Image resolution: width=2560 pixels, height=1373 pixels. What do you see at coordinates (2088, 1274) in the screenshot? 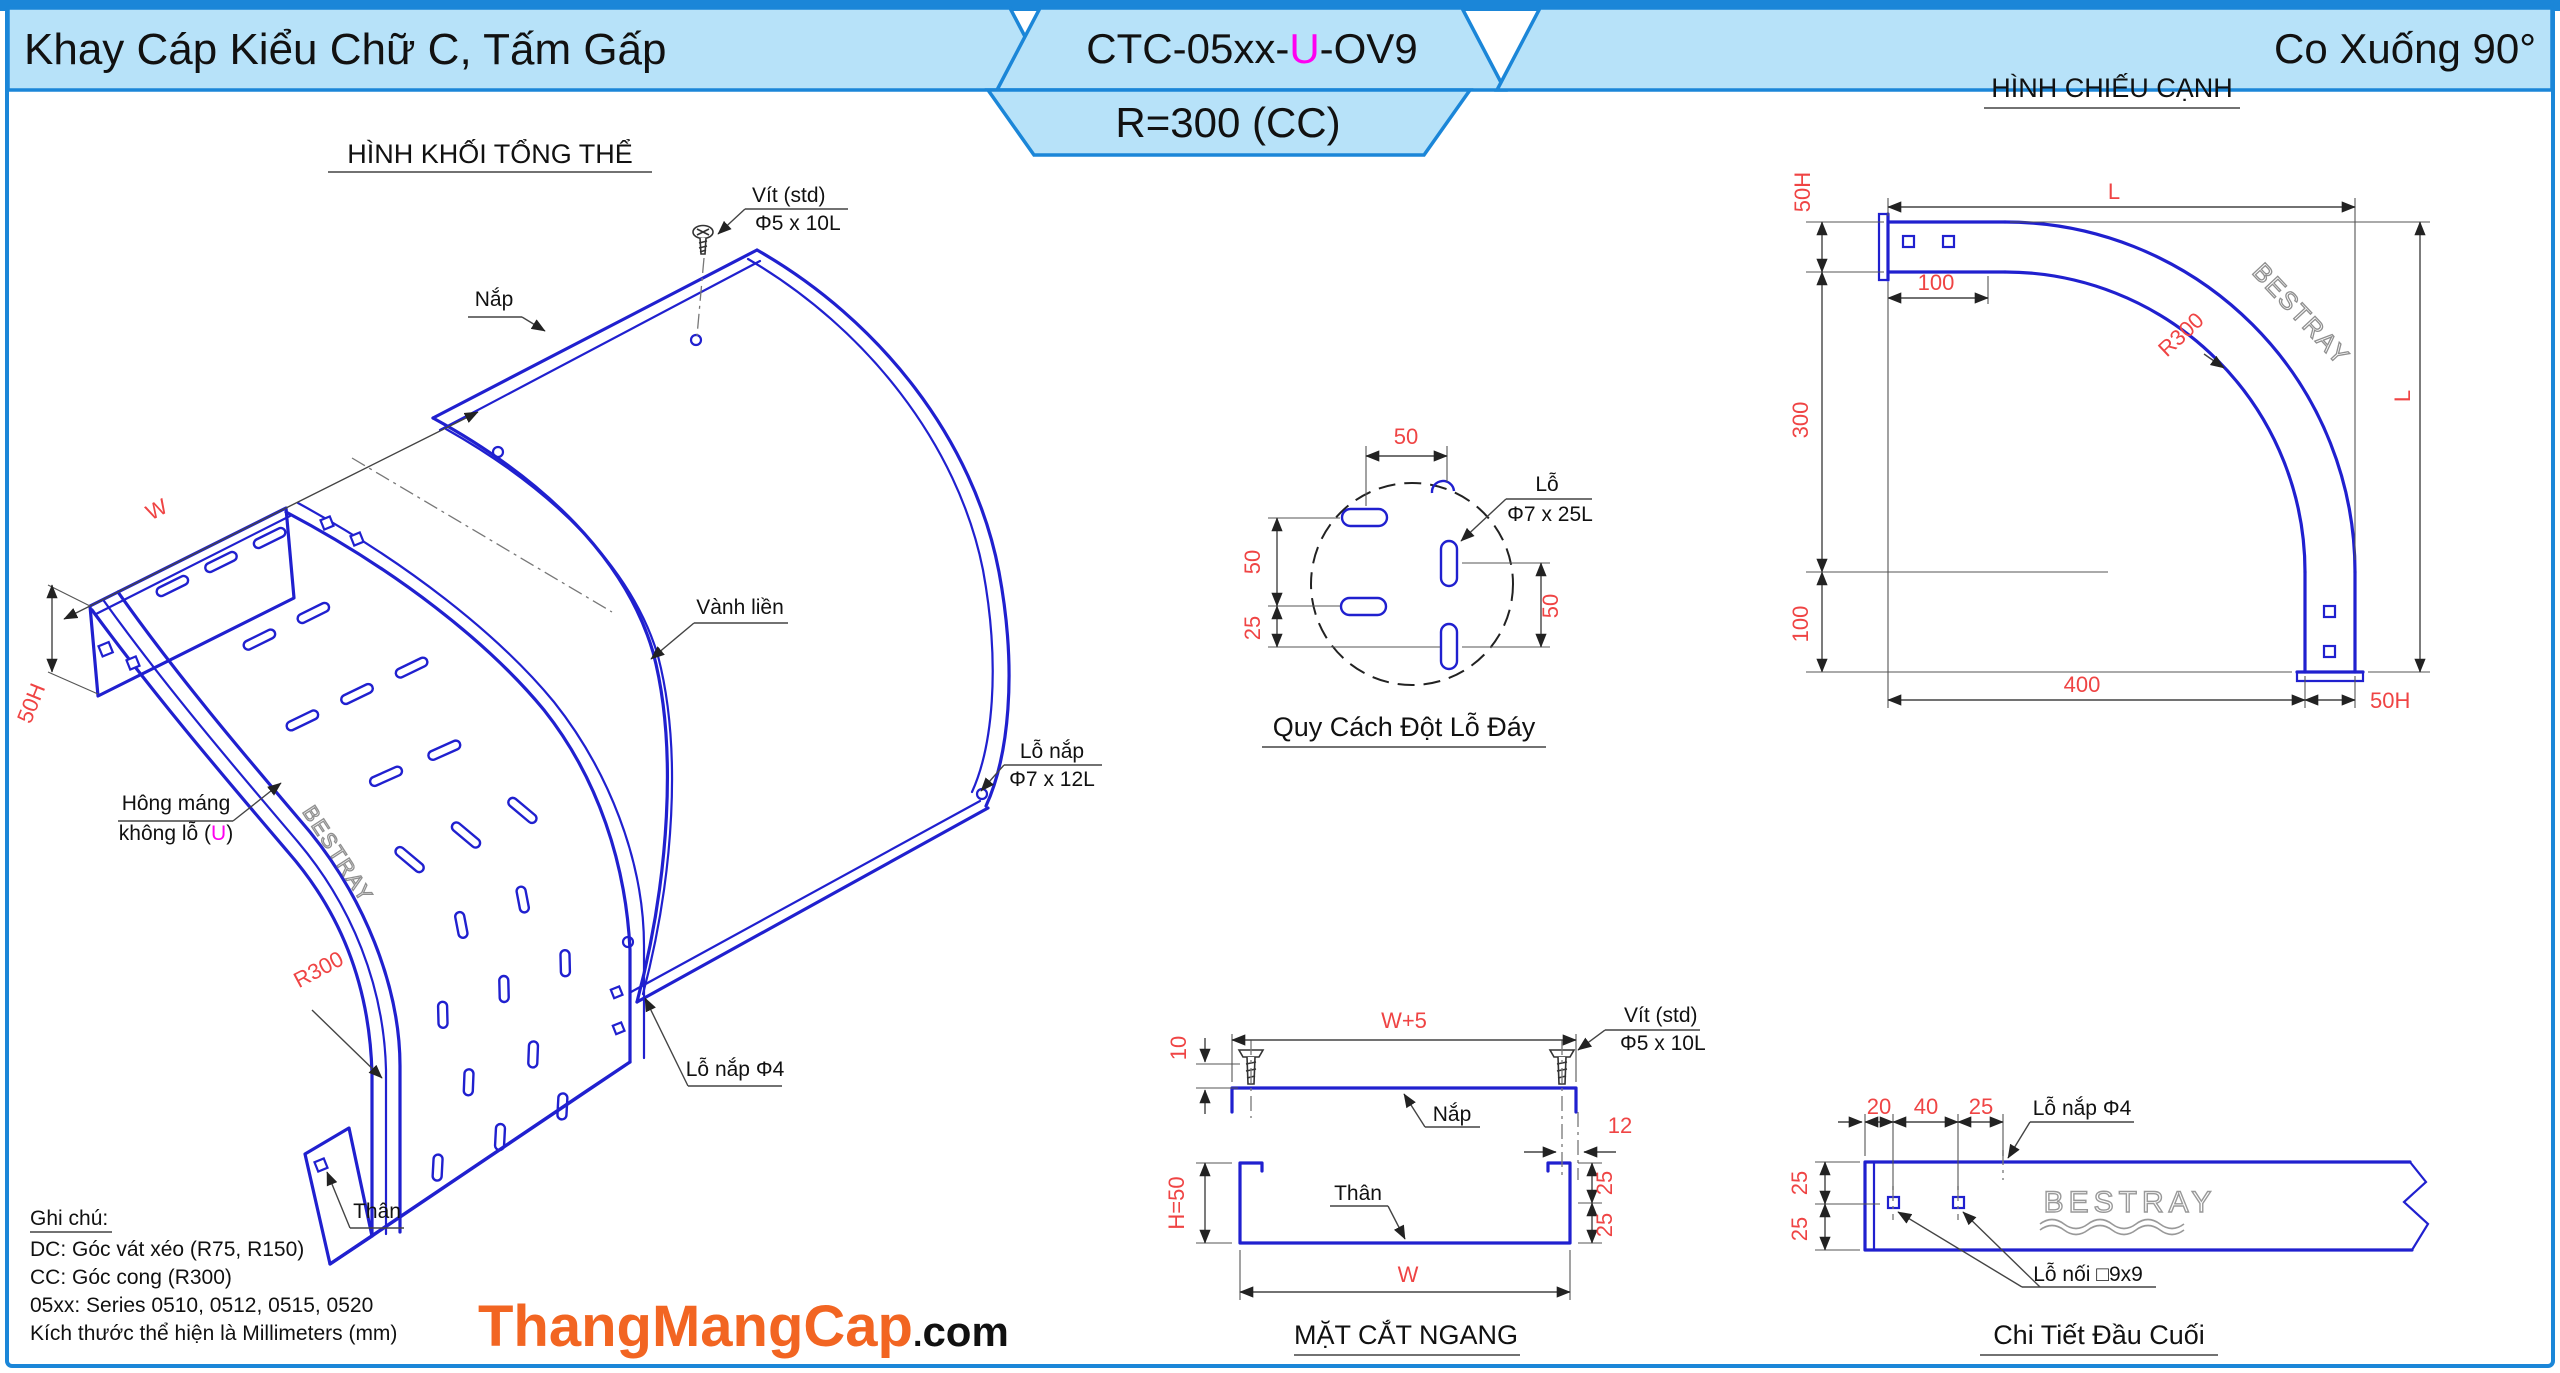
I see `end-joint-hole-label: Lỗ nối □9x9` at bounding box center [2088, 1274].